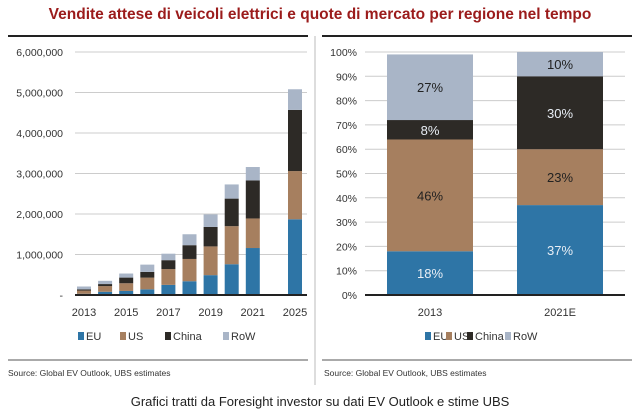  What do you see at coordinates (210, 313) in the screenshot?
I see `x-tick-label: 2019` at bounding box center [210, 313].